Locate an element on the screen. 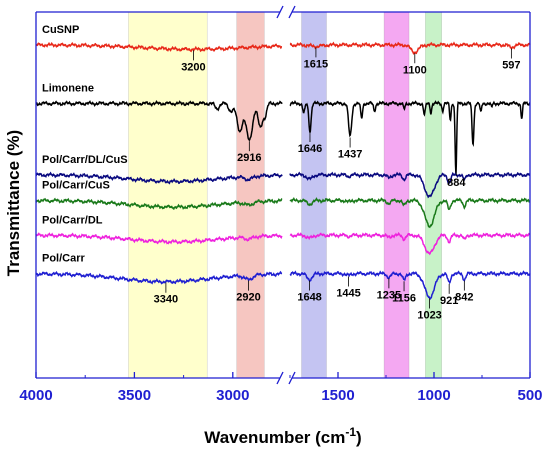 The width and height of the screenshot is (550, 454). x-axis-title-main: Wavenumber (cm is located at coordinates (274, 437).